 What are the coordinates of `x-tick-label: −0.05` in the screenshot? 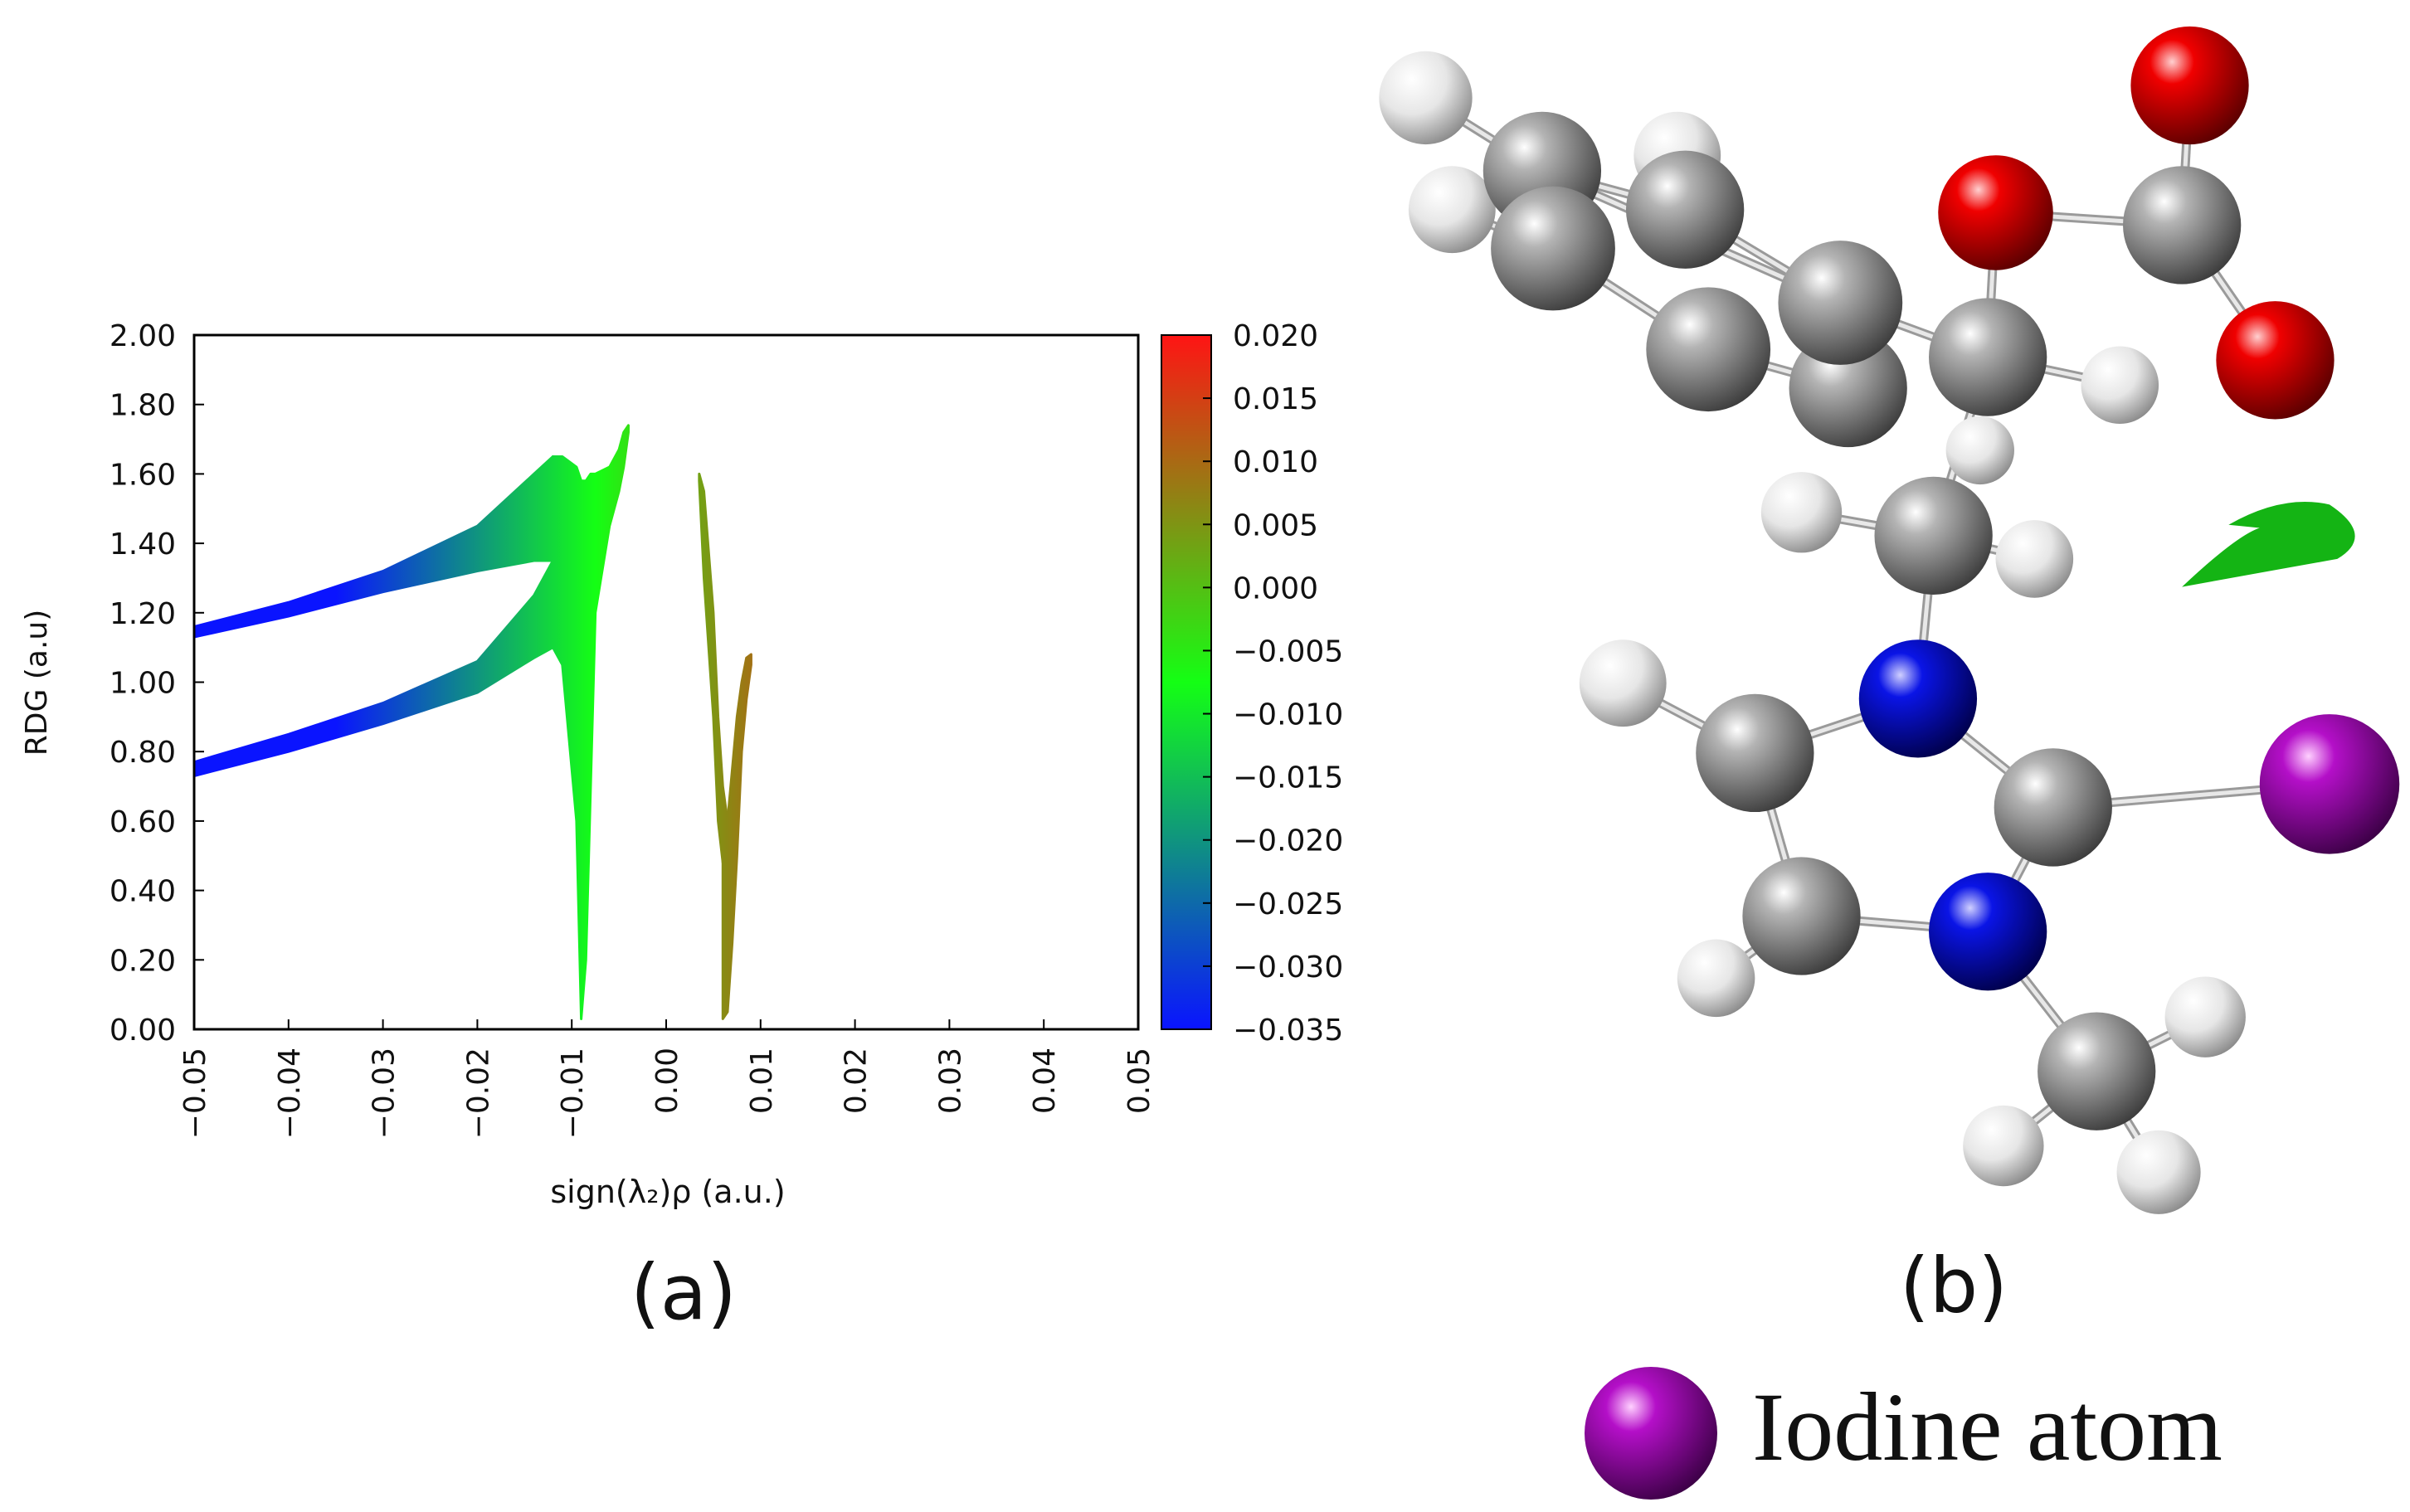 It's located at (195, 1093).